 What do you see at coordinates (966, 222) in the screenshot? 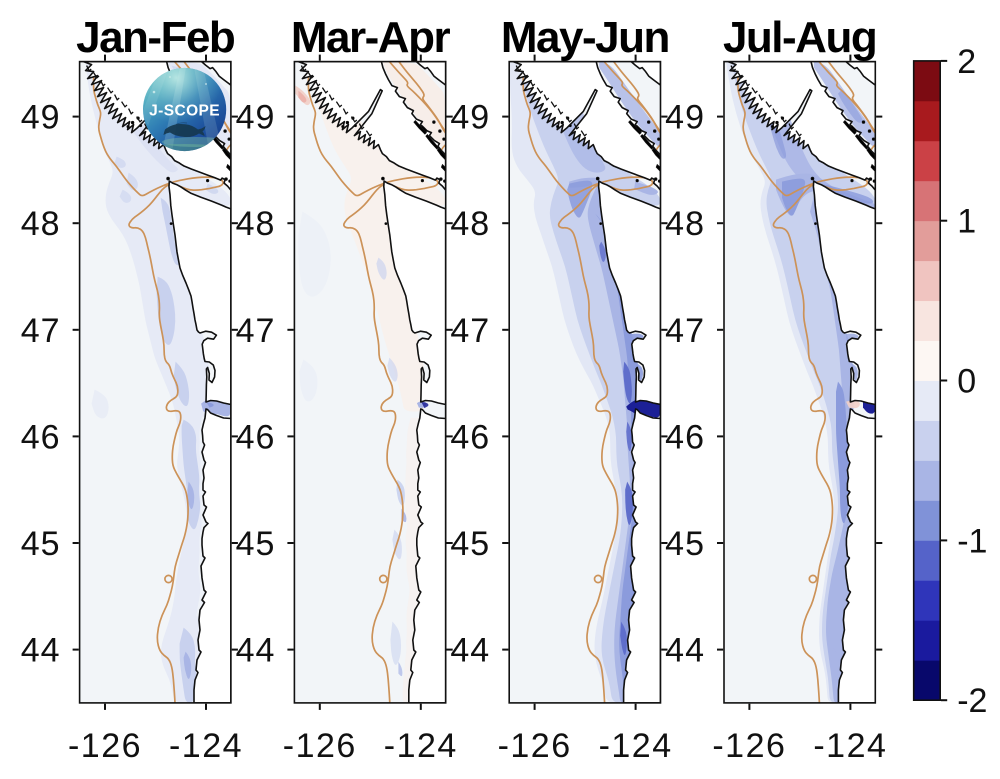
I see `svg-text: 1` at bounding box center [966, 222].